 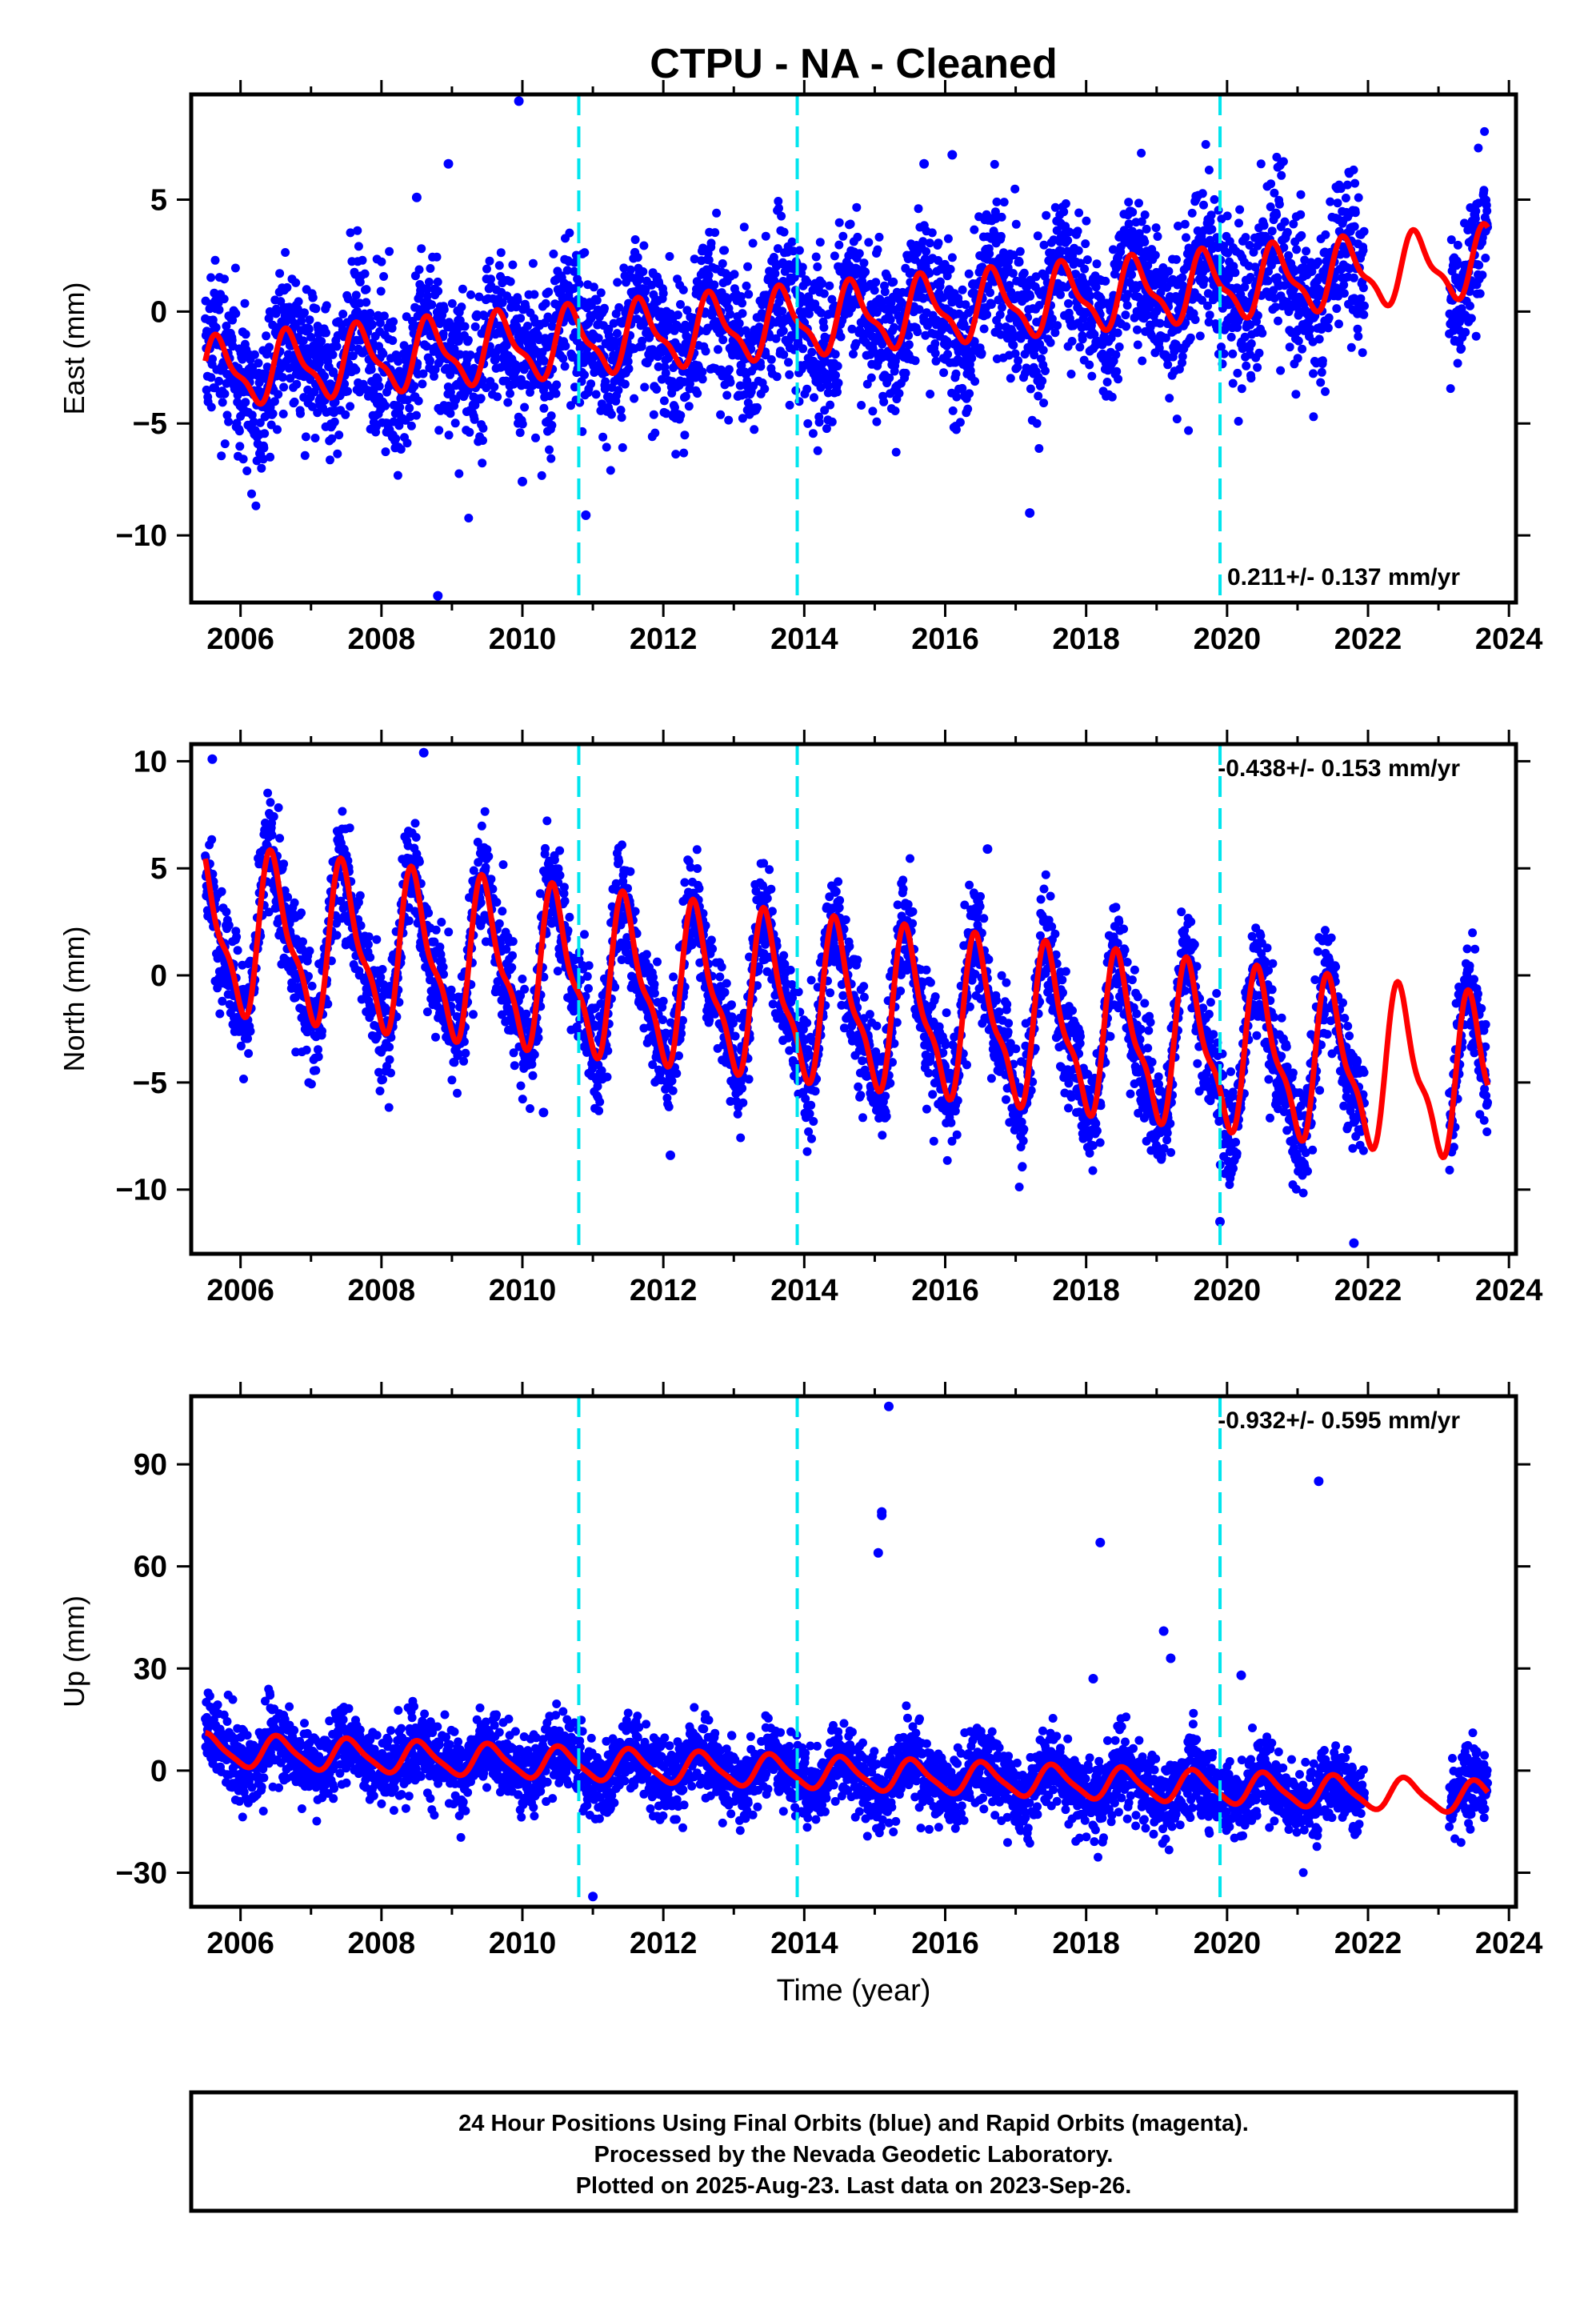 I want to click on x-tick-label: 2012, so click(x=664, y=639).